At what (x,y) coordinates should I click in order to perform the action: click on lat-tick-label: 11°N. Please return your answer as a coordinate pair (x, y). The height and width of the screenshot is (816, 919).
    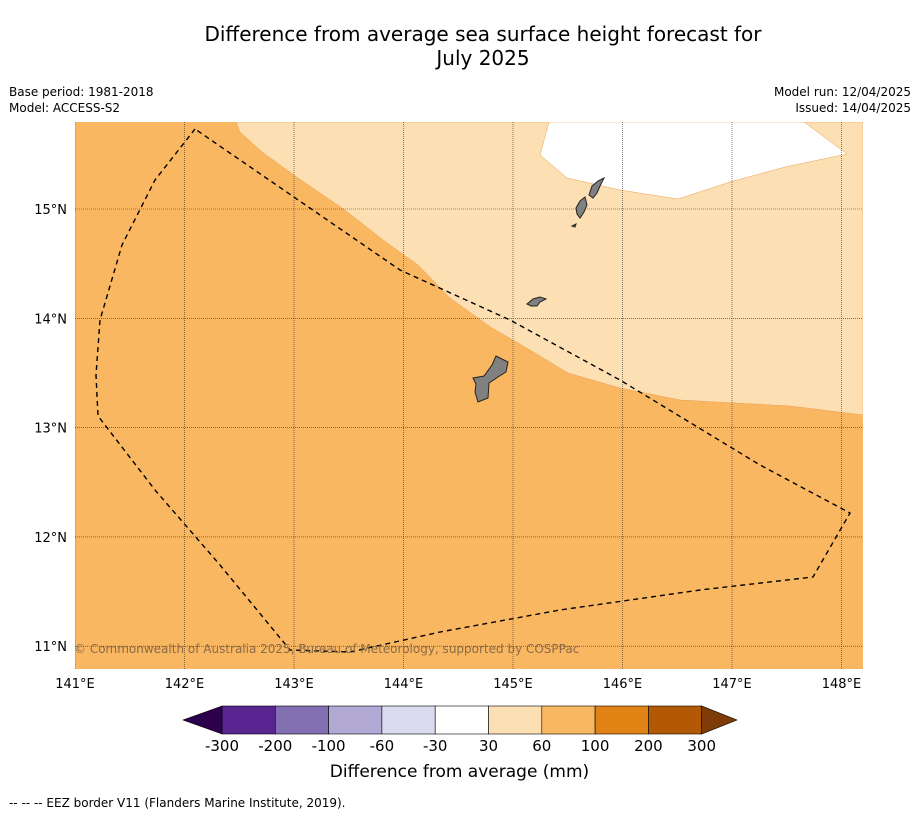
    Looking at the image, I should click on (50, 647).